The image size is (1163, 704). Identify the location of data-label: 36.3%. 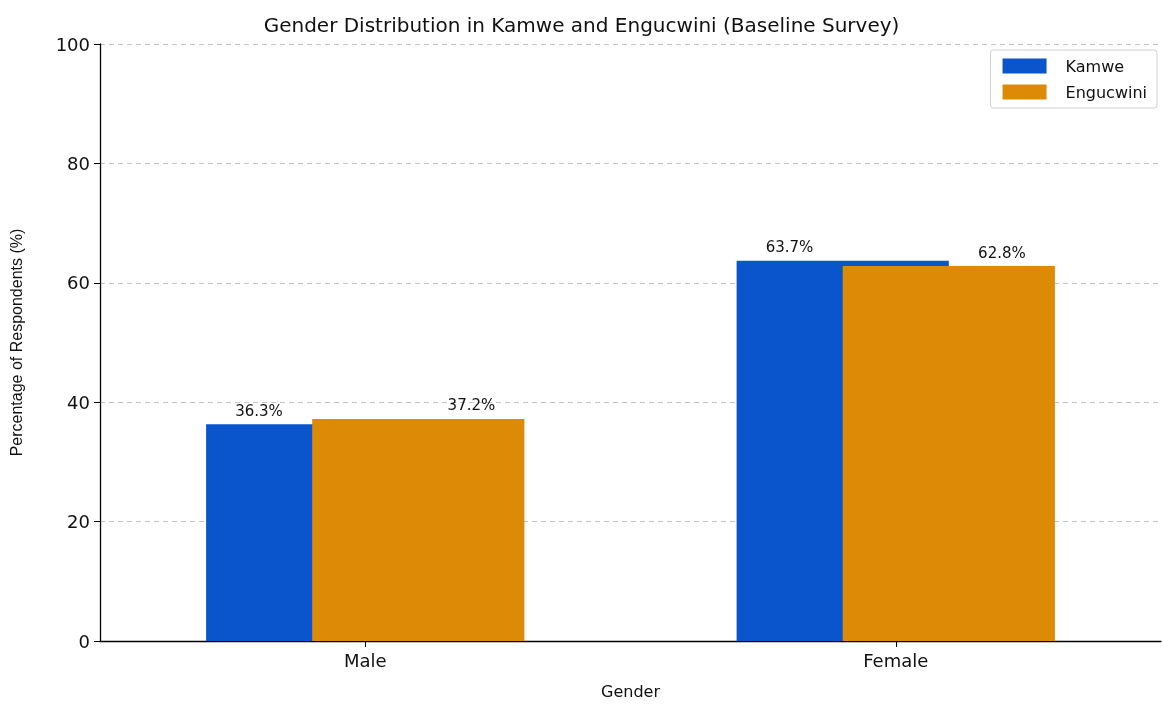
(259, 410).